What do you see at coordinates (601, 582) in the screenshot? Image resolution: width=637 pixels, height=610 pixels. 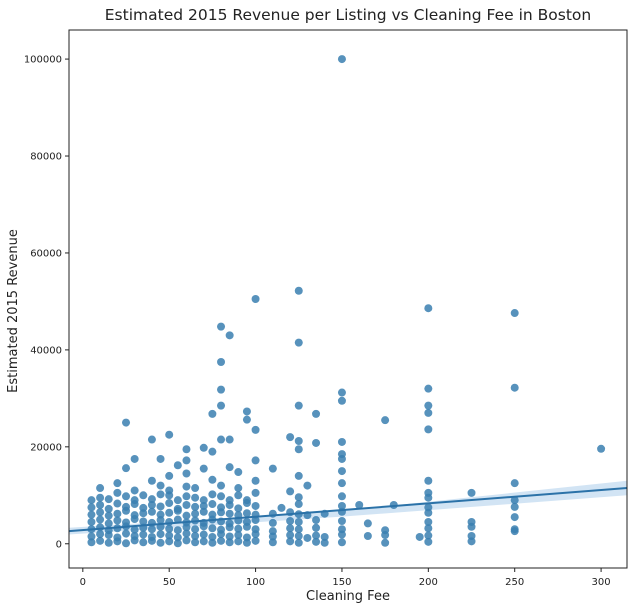 I see `x-tick-label: 300` at bounding box center [601, 582].